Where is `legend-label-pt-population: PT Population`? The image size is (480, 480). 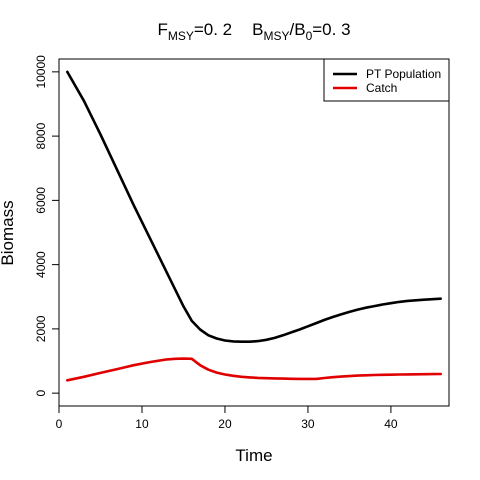 legend-label-pt-population: PT Population is located at coordinates (403, 74).